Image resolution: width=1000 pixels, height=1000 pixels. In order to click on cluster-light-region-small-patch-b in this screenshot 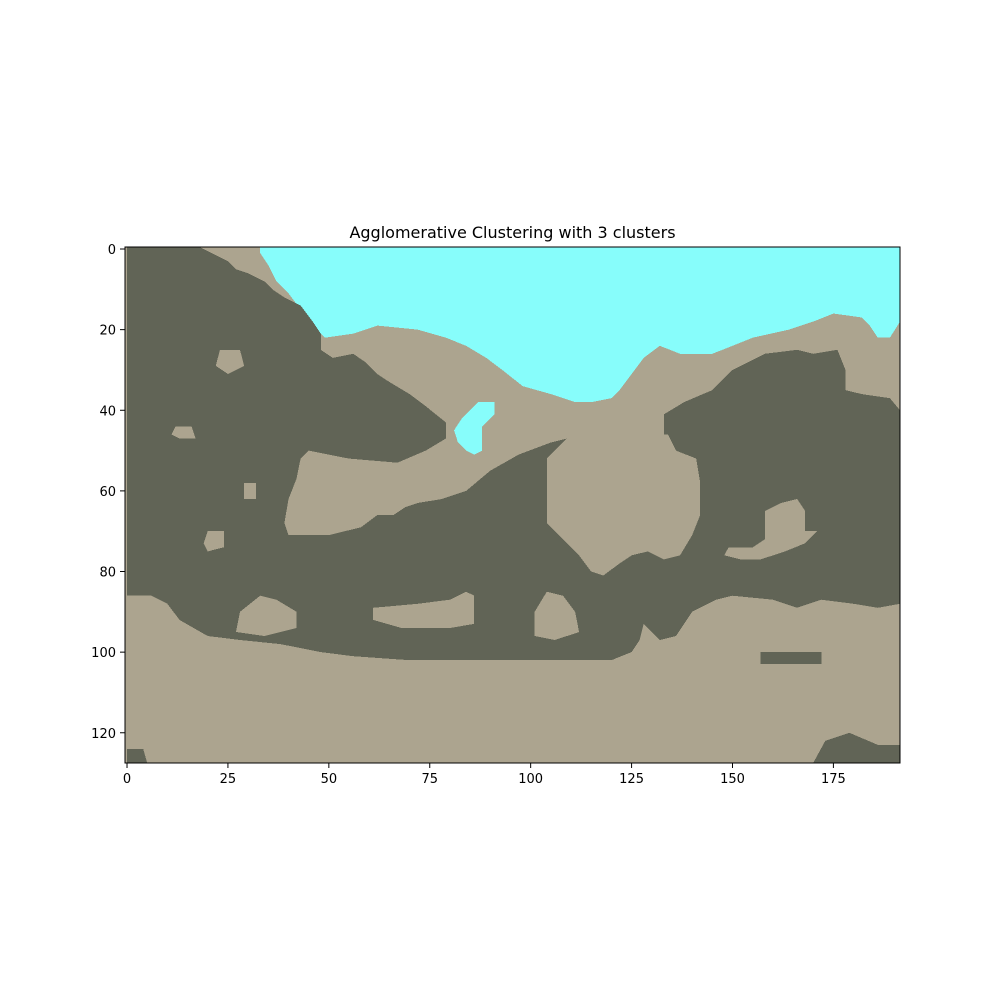, I will do `click(230, 361)`.